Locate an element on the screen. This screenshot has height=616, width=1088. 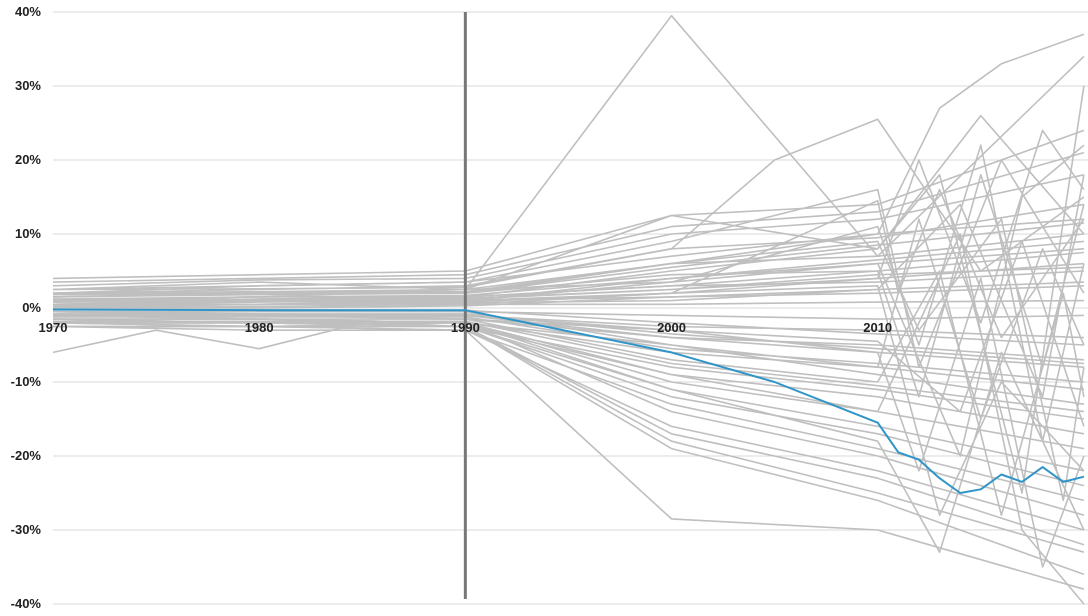
x-axis-labels: 1970 1980 1990 2000 2010 is located at coordinates (466, 327).